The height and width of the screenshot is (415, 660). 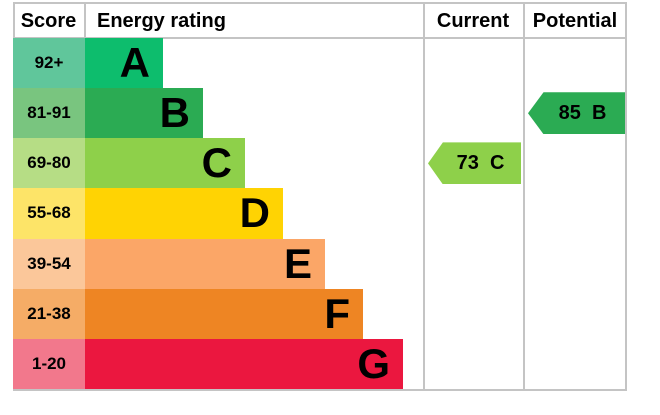 I want to click on bottom-border-line, so click(x=320, y=390).